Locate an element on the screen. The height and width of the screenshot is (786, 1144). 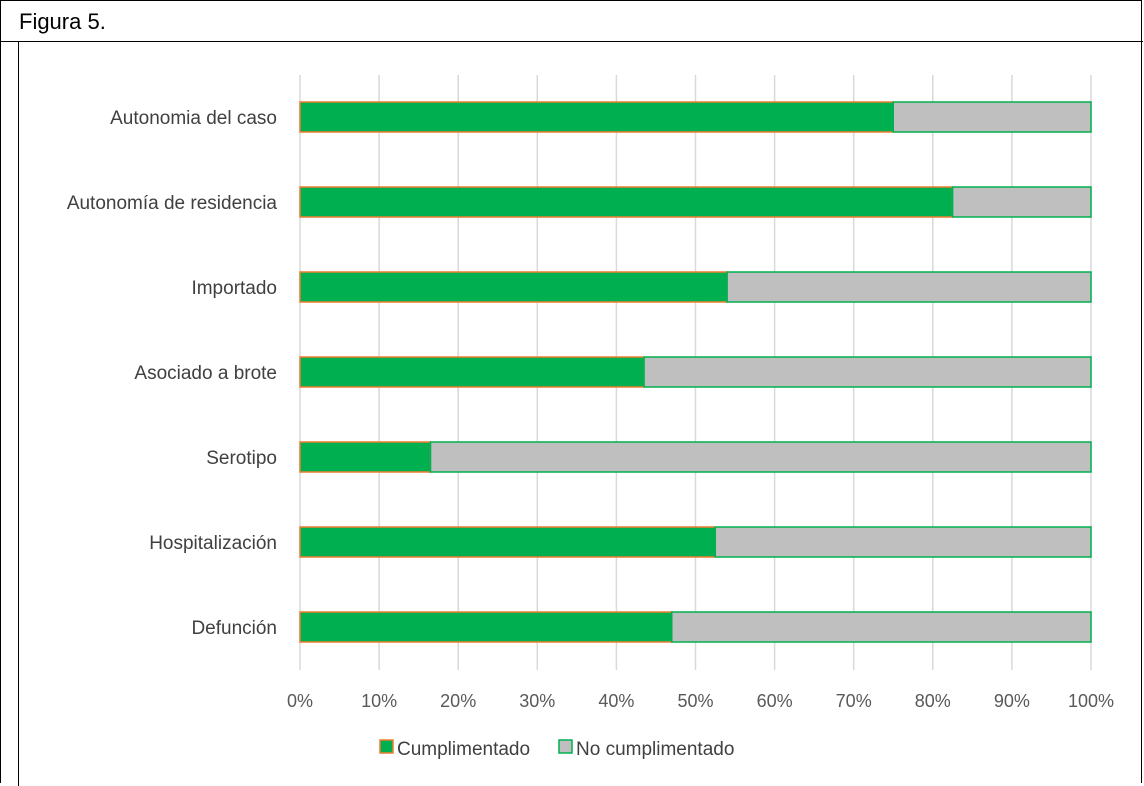
x-tick-labels: 0% 10% 20% 30% 40% 50% 60% 70% 80% 90% 100% is located at coordinates (700, 701).